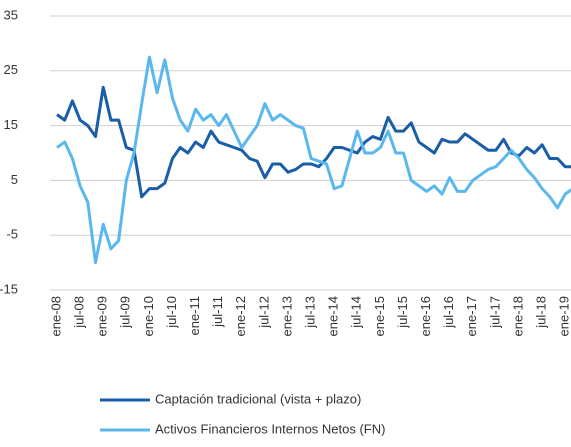  Describe the element at coordinates (494, 312) in the screenshot. I see `x-tick-label: jul-17` at that location.